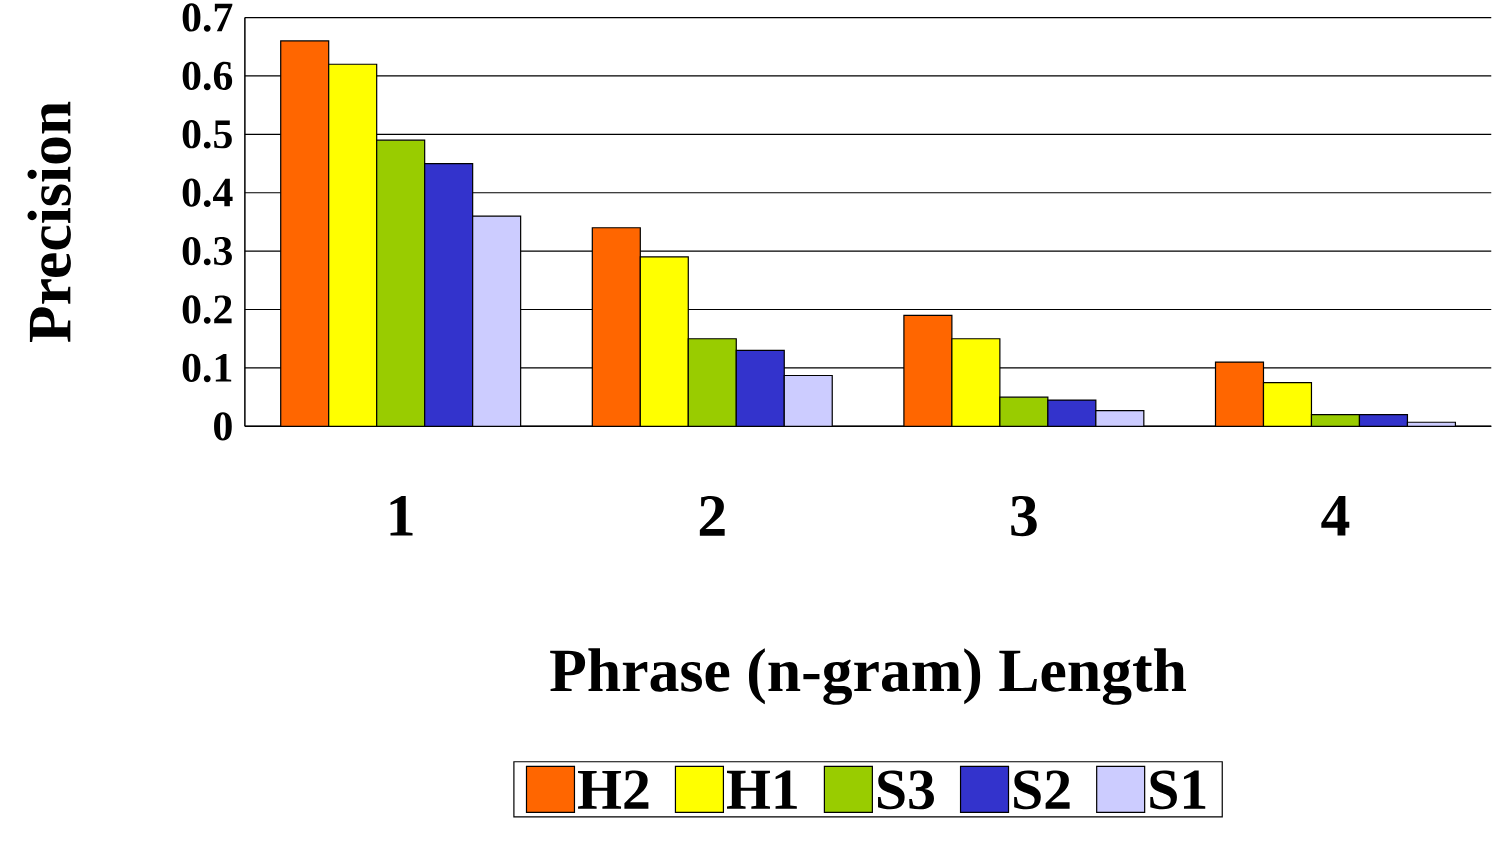 The height and width of the screenshot is (865, 1492). Describe the element at coordinates (1178, 790) in the screenshot. I see `legend-label: S1` at that location.